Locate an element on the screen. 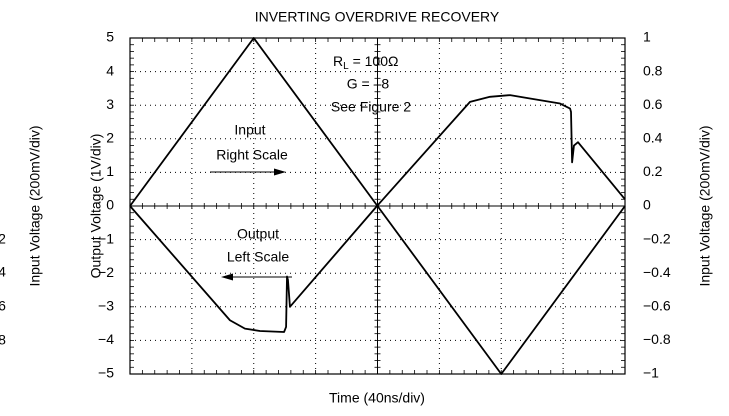 The image size is (729, 416). y-tick-label: −1 is located at coordinates (106, 238).